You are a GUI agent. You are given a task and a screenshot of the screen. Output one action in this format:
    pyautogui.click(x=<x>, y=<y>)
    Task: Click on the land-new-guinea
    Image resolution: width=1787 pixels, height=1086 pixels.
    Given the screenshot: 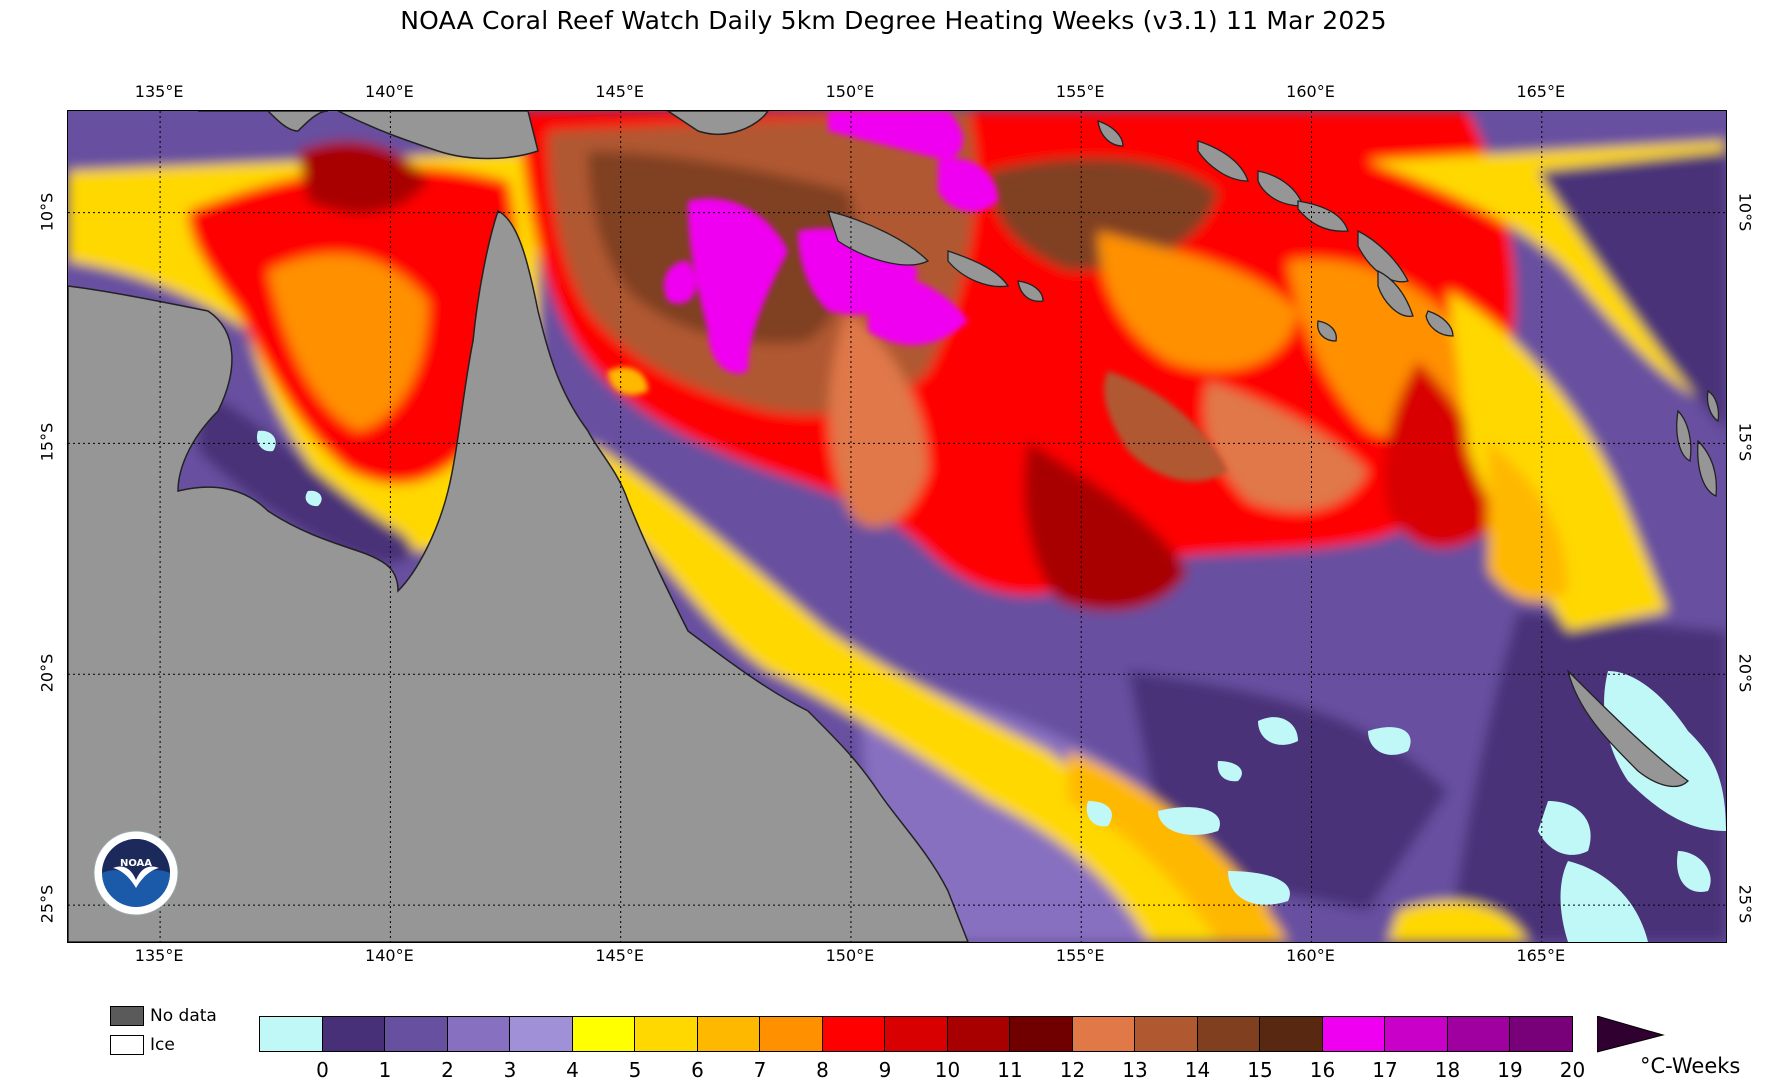 What is the action you would take?
    pyautogui.click(x=483, y=135)
    